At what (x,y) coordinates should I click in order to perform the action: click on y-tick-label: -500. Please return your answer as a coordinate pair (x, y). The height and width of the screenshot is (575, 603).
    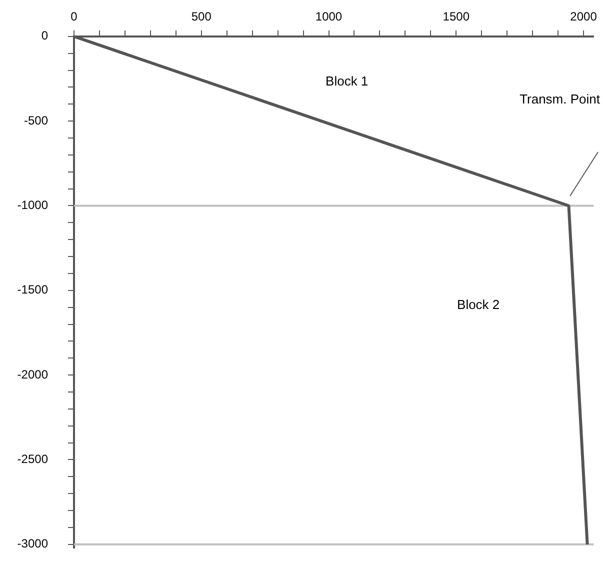
    Looking at the image, I should click on (36, 120).